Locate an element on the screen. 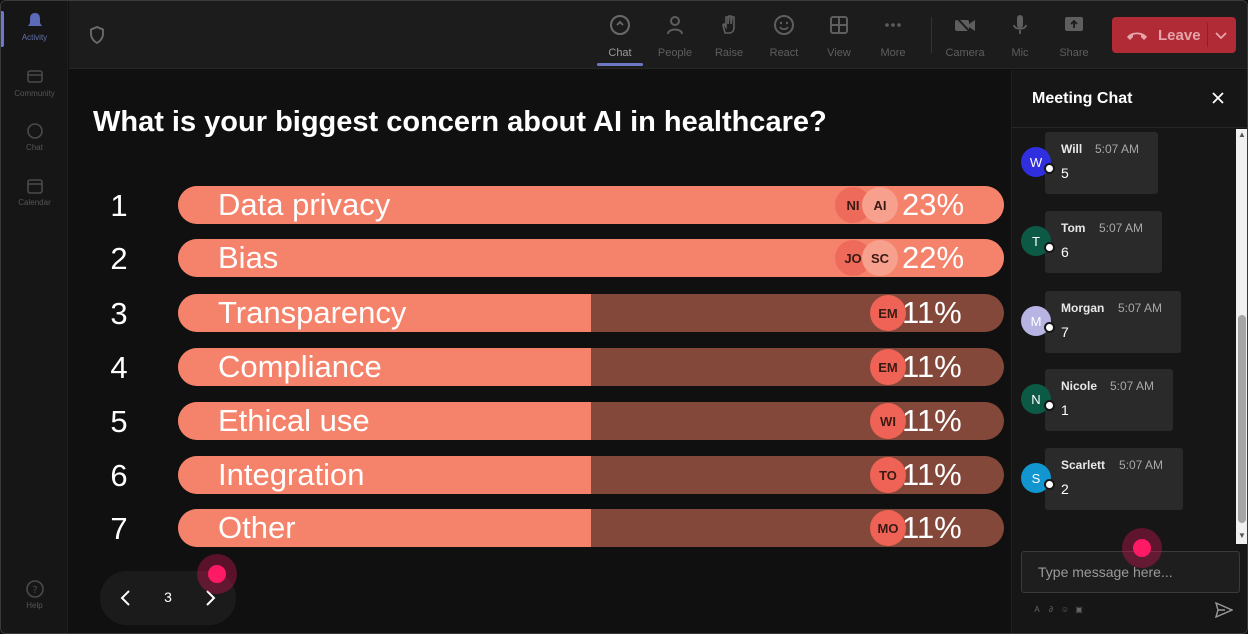 This screenshot has height=634, width=1248. voter-avatar: EM is located at coordinates (888, 313).